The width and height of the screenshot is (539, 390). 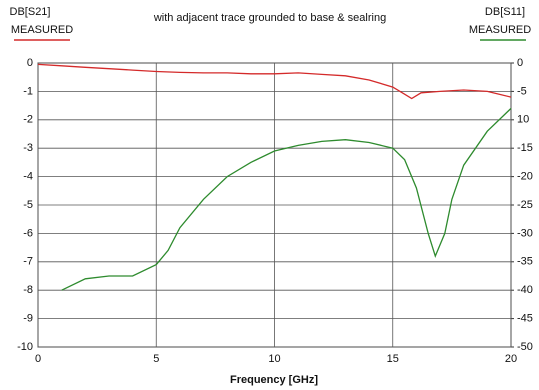 What do you see at coordinates (500, 30) in the screenshot?
I see `y2-label: MEASURED` at bounding box center [500, 30].